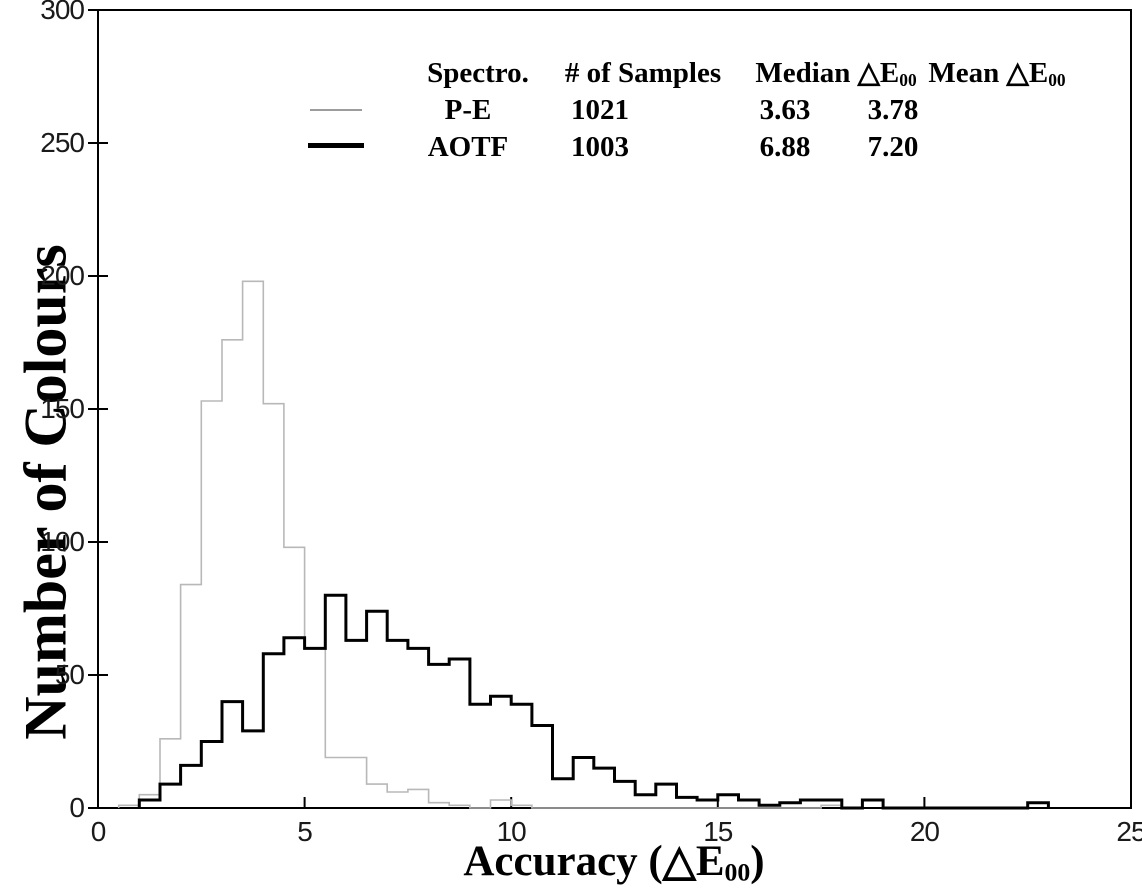 This screenshot has width=1142, height=888. Describe the element at coordinates (62, 541) in the screenshot. I see `y-tick-label-100: 100` at that location.